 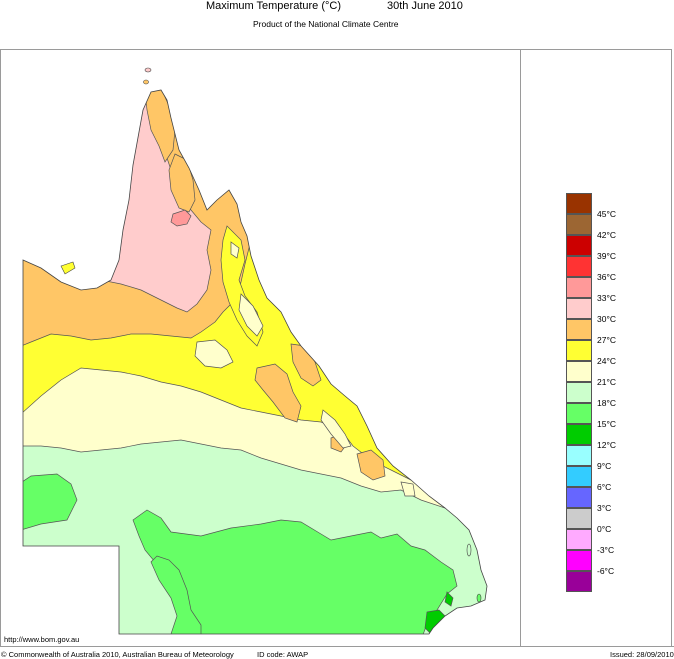 I want to click on legend-divider, so click(x=520, y=347).